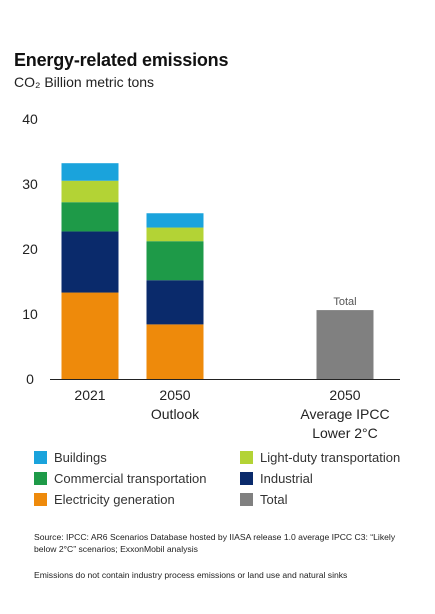 The height and width of the screenshot is (614, 435). Describe the element at coordinates (121, 60) in the screenshot. I see `chart-title: Energy-related emissions` at that location.